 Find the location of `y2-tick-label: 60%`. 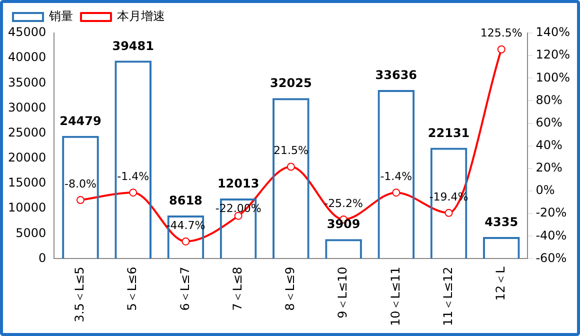

y2-tick-label: 60% is located at coordinates (549, 122).